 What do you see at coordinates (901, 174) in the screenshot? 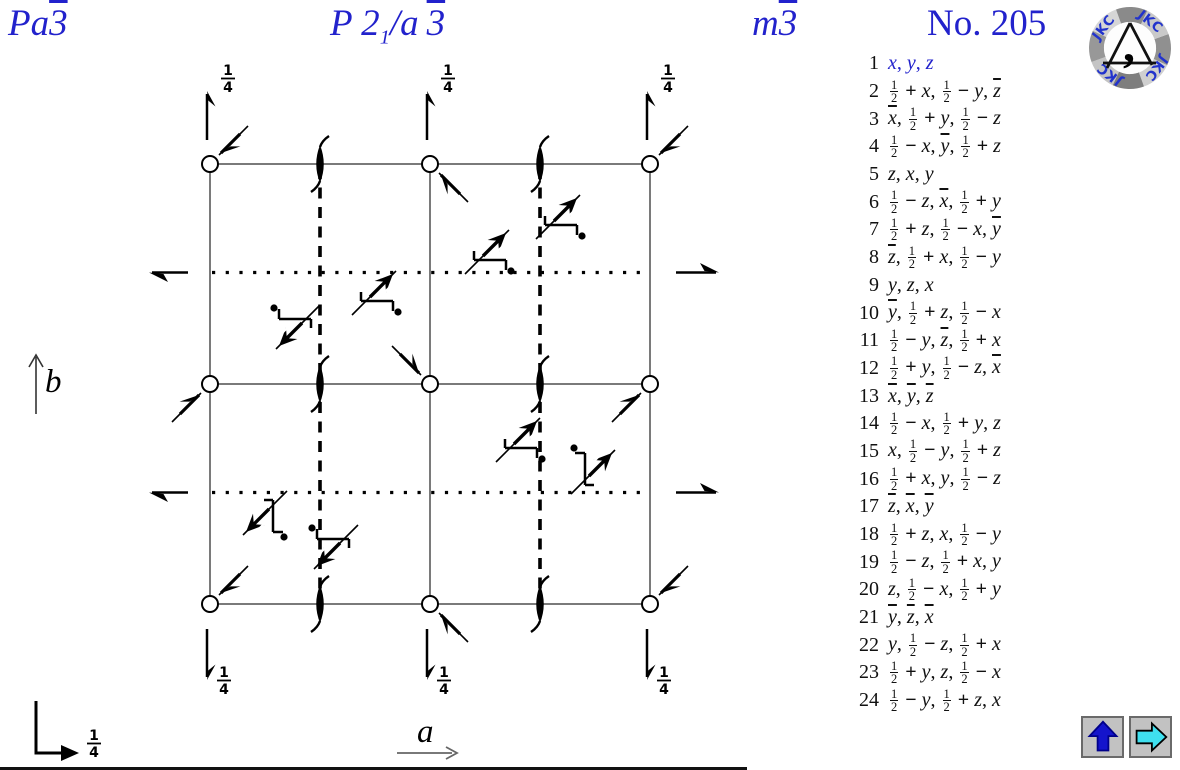
I see `position-row: 5 z, x, y` at bounding box center [901, 174].